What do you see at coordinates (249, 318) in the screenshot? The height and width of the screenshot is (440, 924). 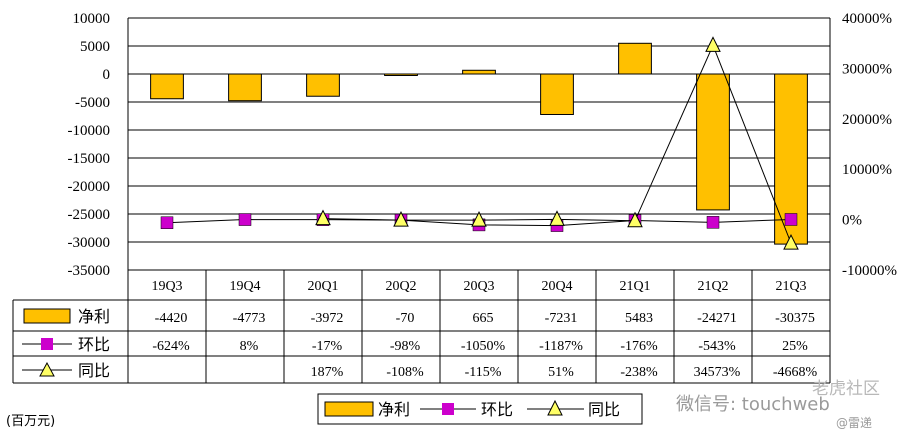 I see `table-cell: -4773` at bounding box center [249, 318].